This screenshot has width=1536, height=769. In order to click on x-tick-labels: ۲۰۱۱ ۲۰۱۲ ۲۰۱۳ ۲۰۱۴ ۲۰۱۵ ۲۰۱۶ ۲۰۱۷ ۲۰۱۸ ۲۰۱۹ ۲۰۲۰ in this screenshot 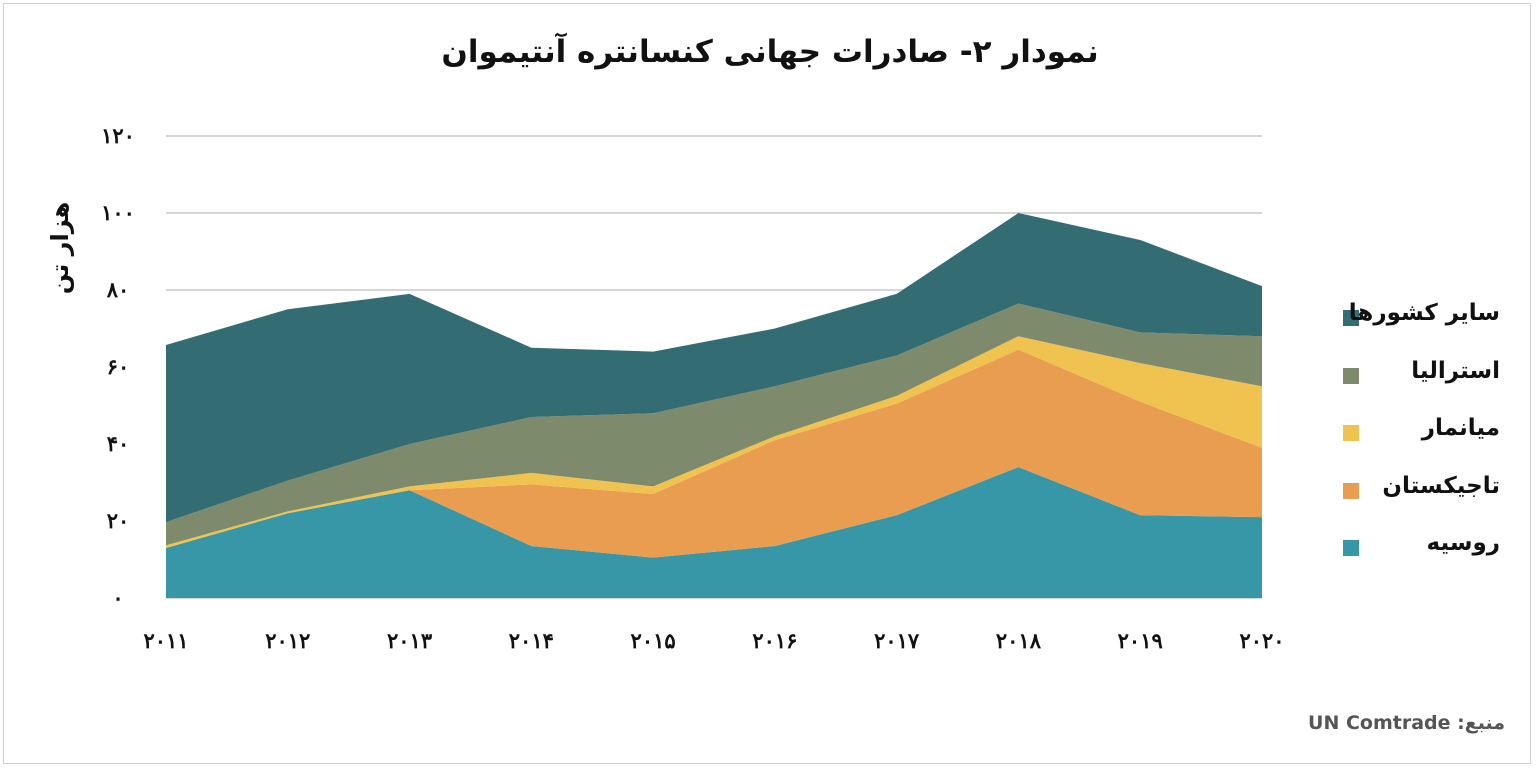, I will do `click(713, 640)`.